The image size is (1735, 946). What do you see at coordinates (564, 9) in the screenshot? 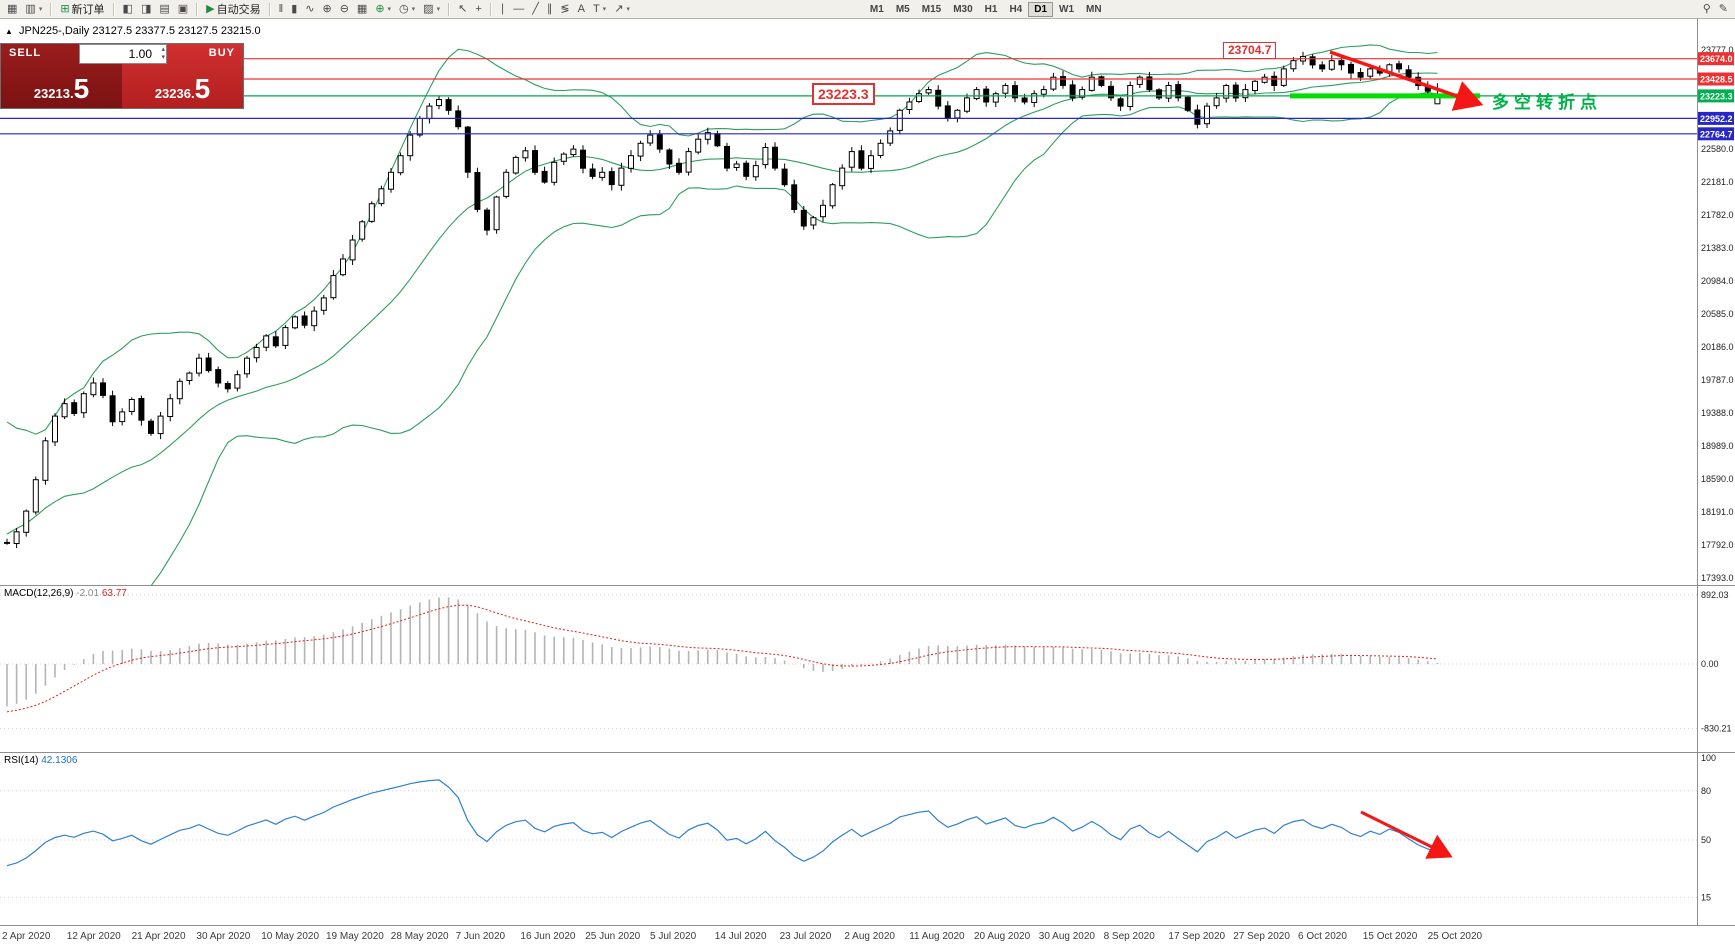
I see `fibonacci-retracement-button: ≶` at bounding box center [564, 9].